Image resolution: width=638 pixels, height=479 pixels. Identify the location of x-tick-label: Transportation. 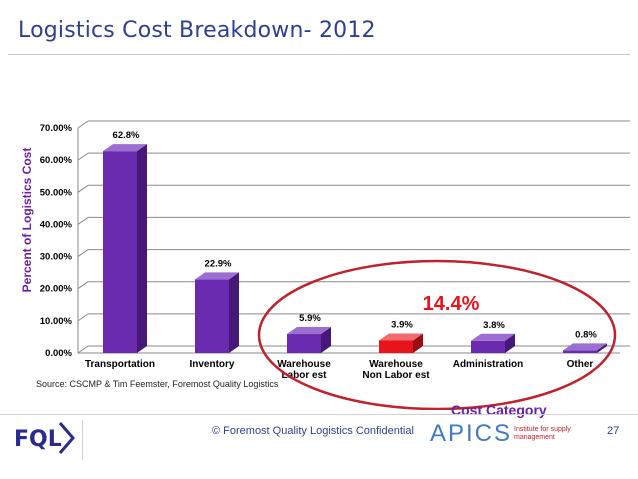
(120, 364).